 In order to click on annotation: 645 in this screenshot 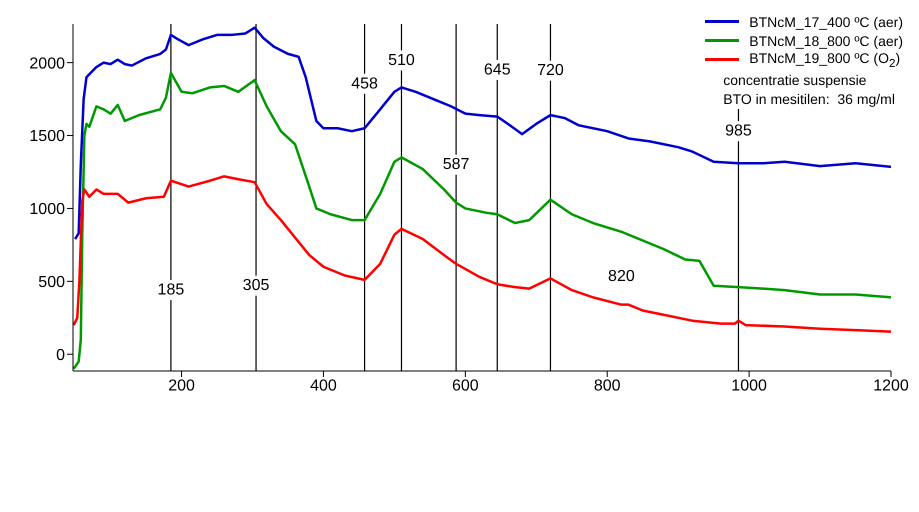, I will do `click(497, 69)`.